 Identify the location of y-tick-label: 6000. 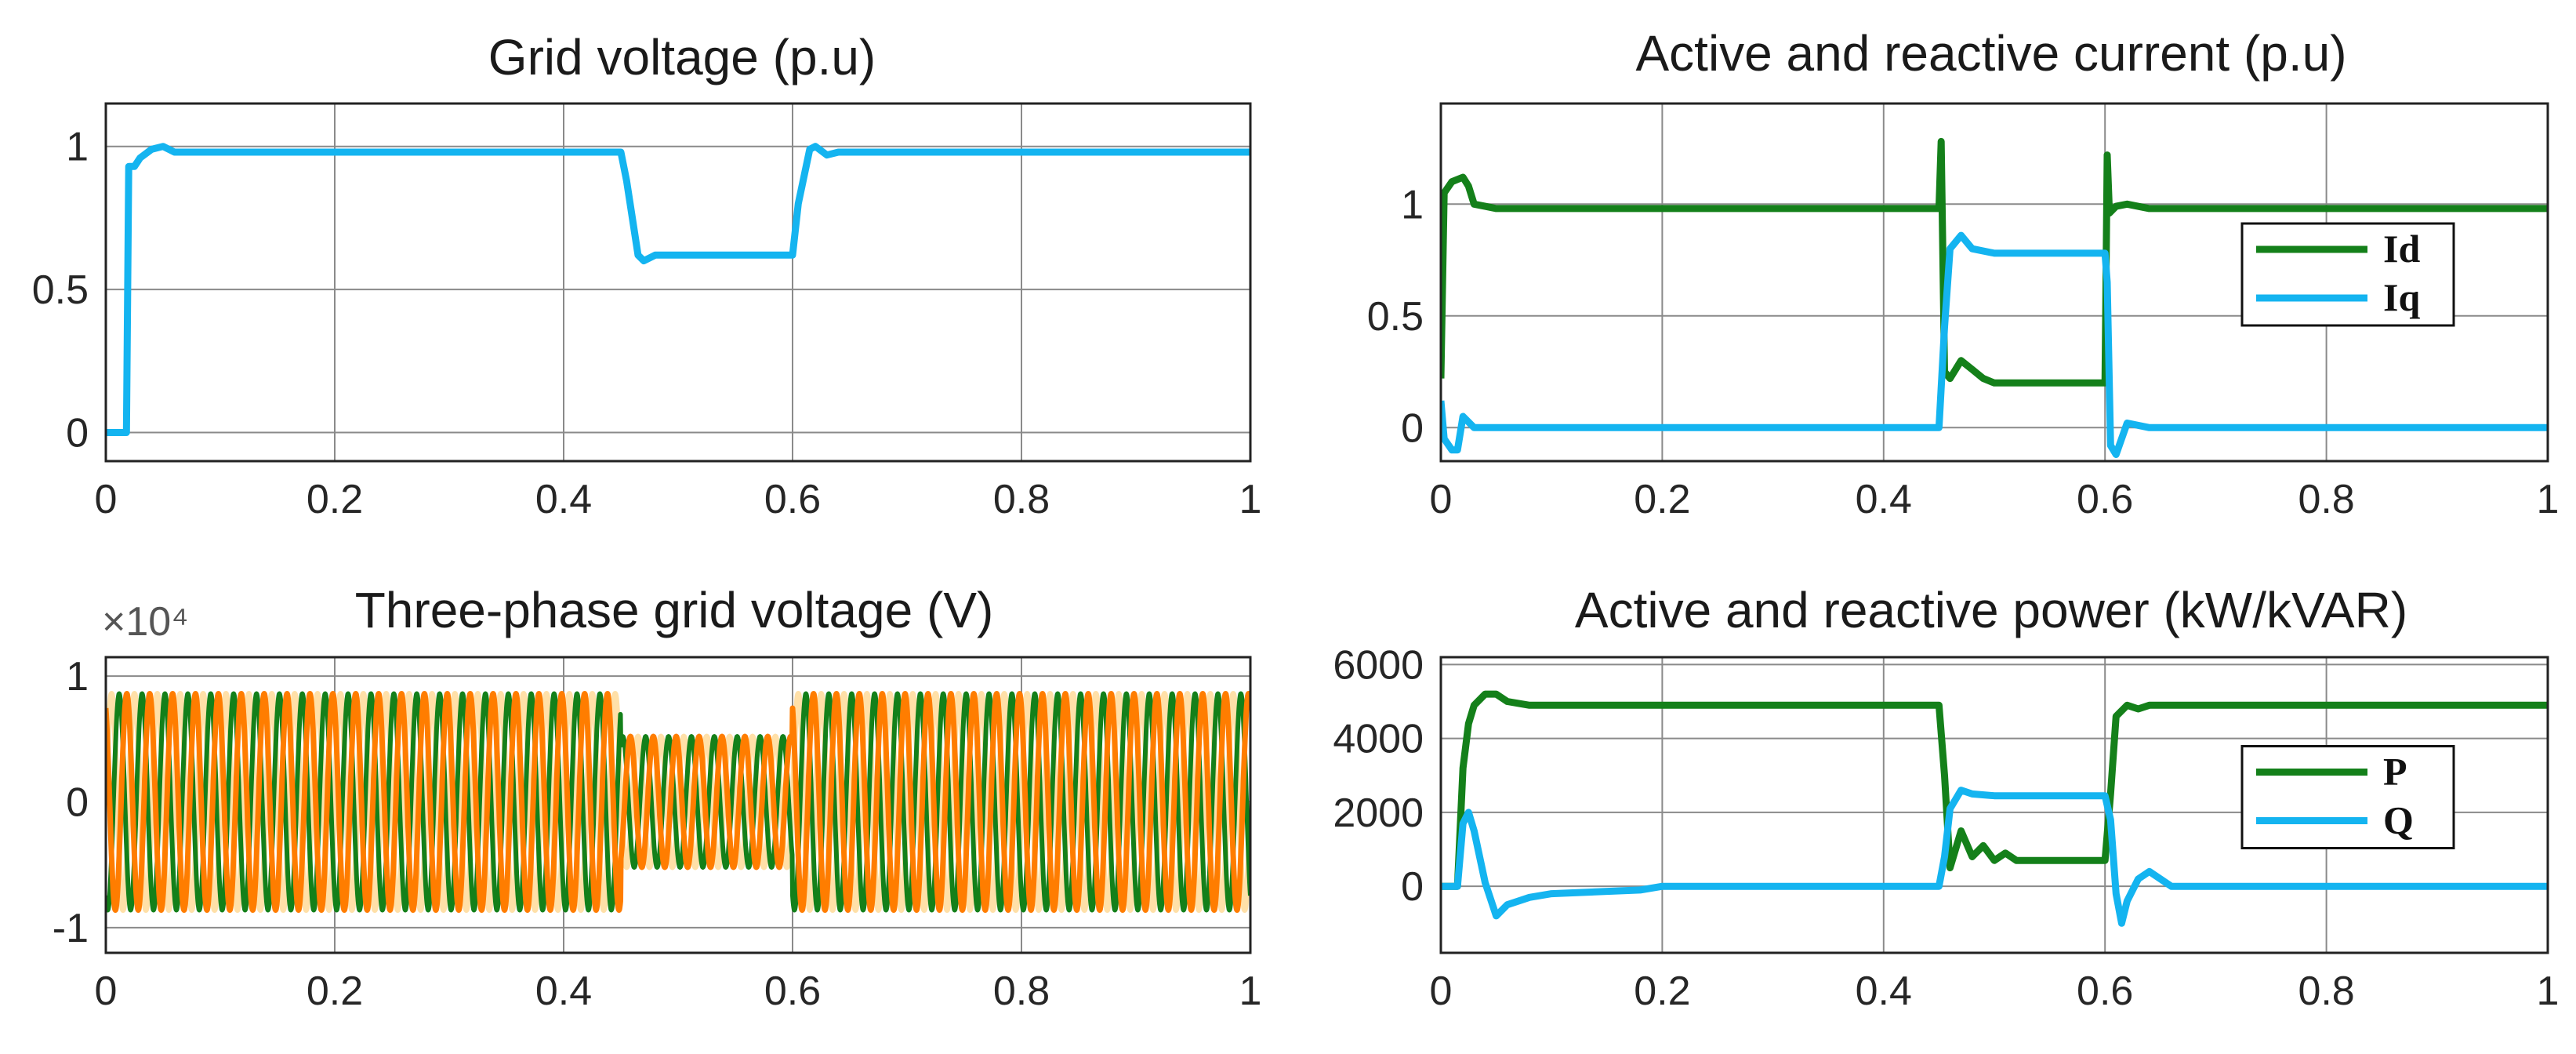
(1378, 665).